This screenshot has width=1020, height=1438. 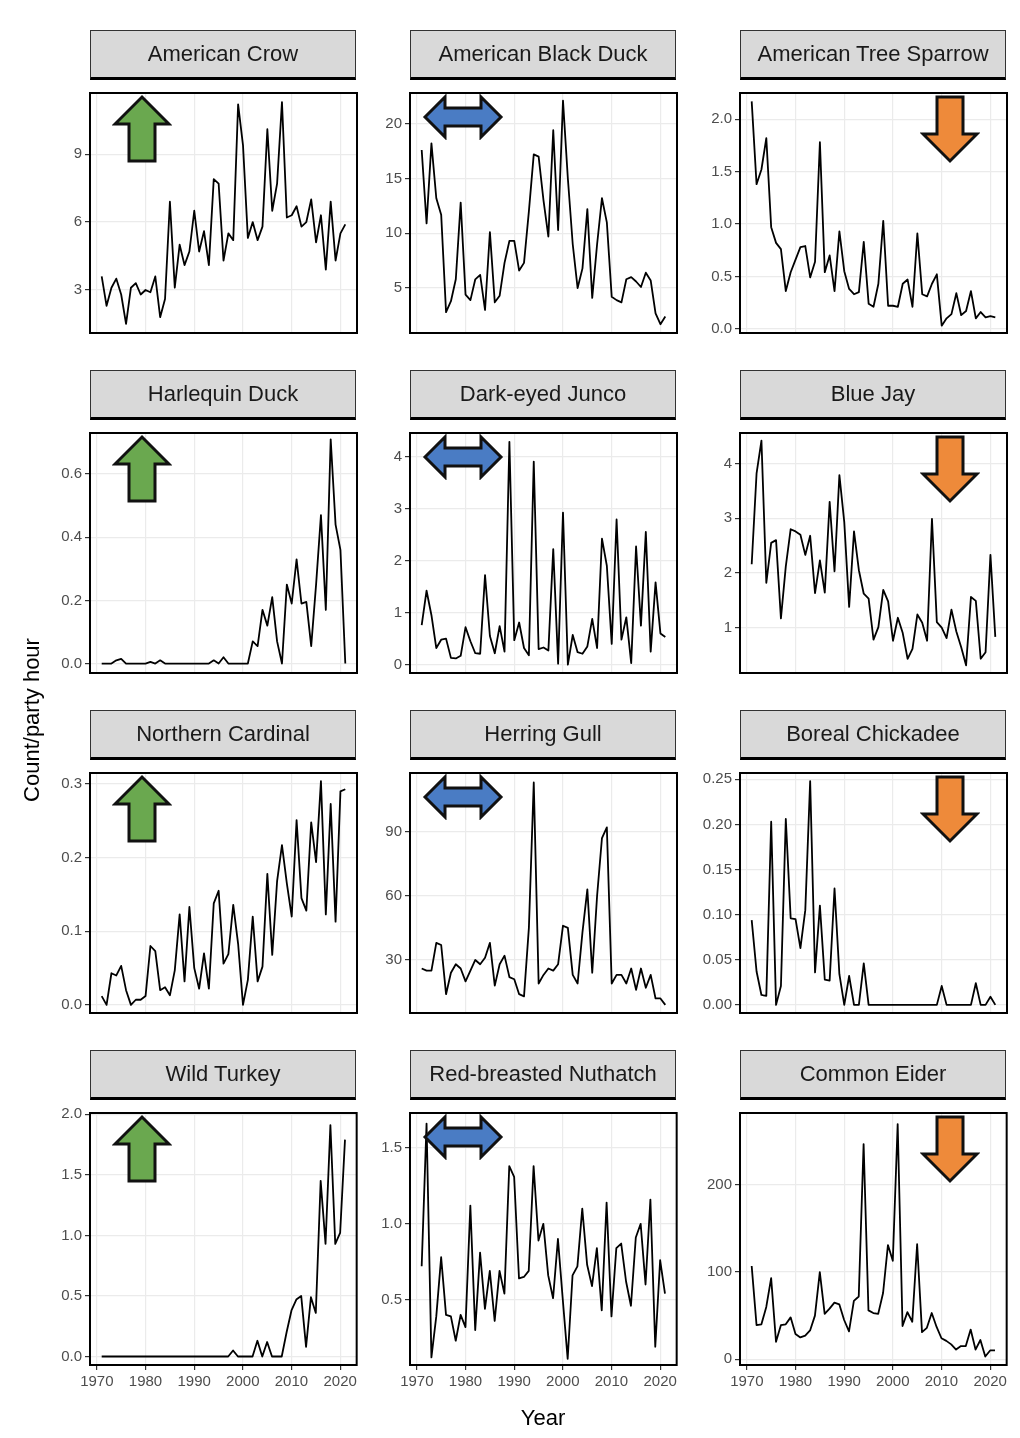 I want to click on chart-title: Northern Cardinal, so click(x=223, y=735).